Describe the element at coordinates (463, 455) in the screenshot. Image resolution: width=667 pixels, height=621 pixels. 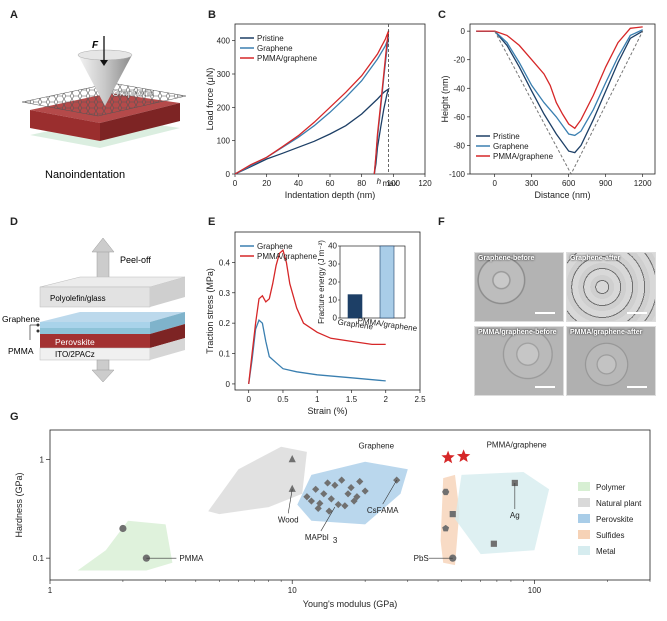
I see `point-star` at that location.